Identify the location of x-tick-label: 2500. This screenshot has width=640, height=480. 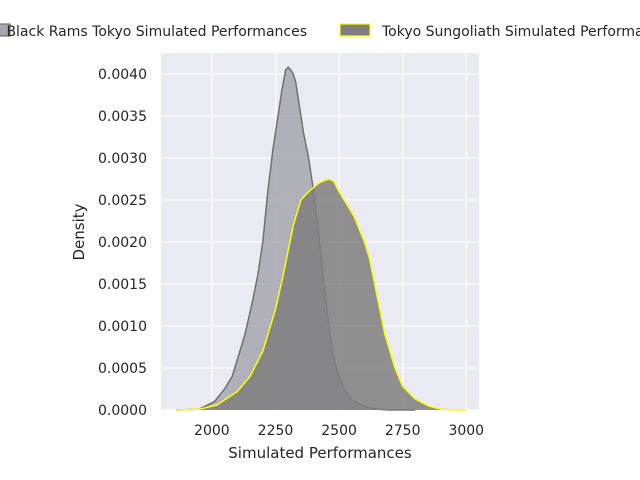
(339, 431).